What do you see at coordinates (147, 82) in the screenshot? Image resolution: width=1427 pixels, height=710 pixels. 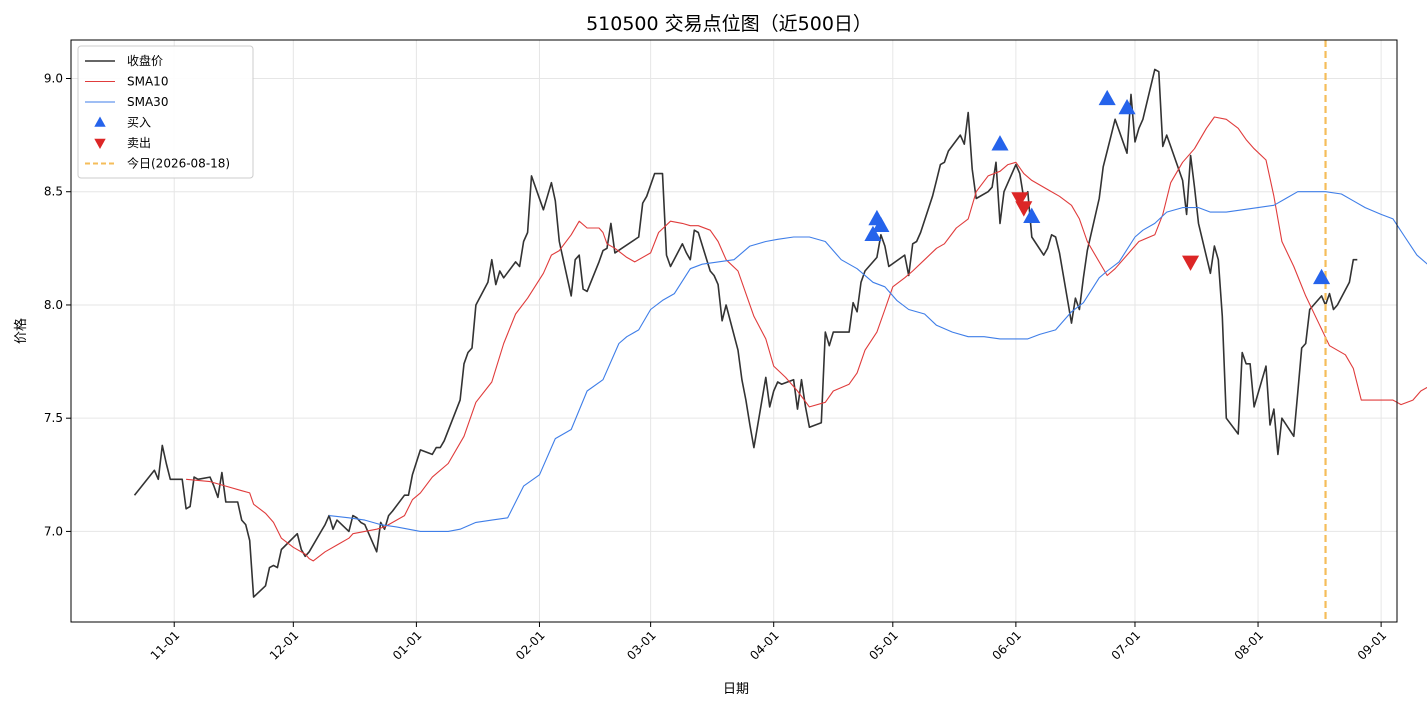 I see `legend-label: SMA10` at bounding box center [147, 82].